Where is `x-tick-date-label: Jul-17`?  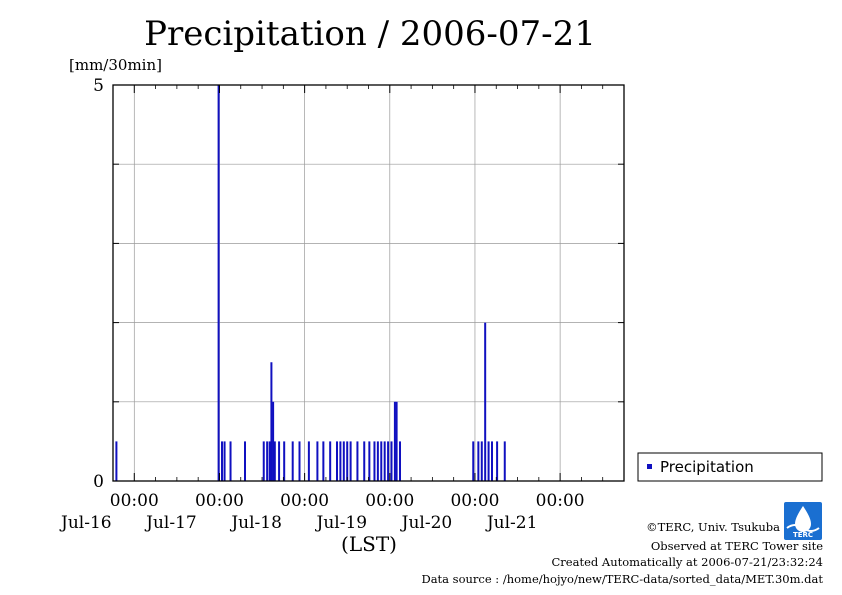 x-tick-date-label: Jul-17 is located at coordinates (170, 523).